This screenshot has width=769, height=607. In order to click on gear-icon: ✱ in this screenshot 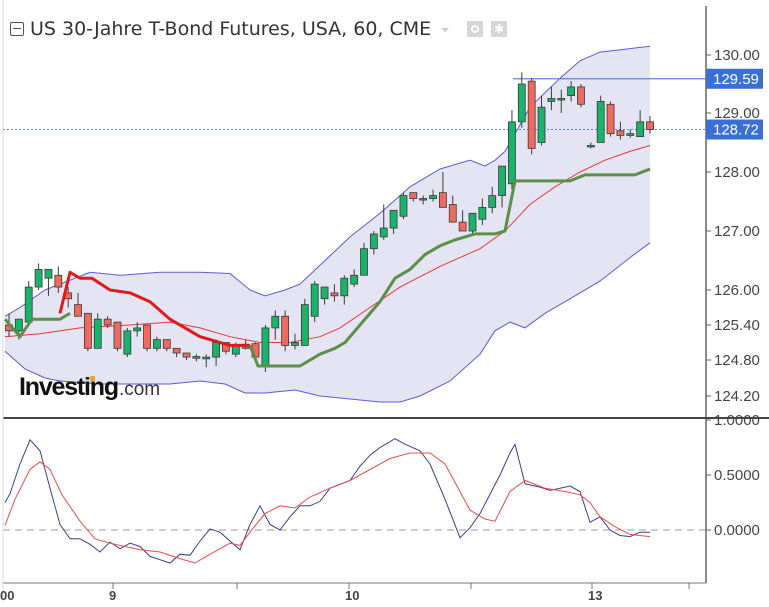, I will do `click(499, 29)`.